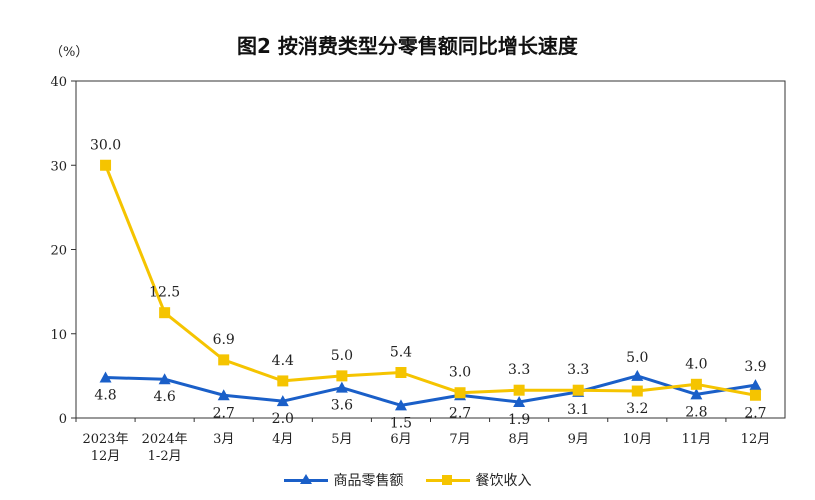 Image resolution: width=815 pixels, height=500 pixels. Describe the element at coordinates (696, 412) in the screenshot. I see `retail-data-label: 2.8` at that location.